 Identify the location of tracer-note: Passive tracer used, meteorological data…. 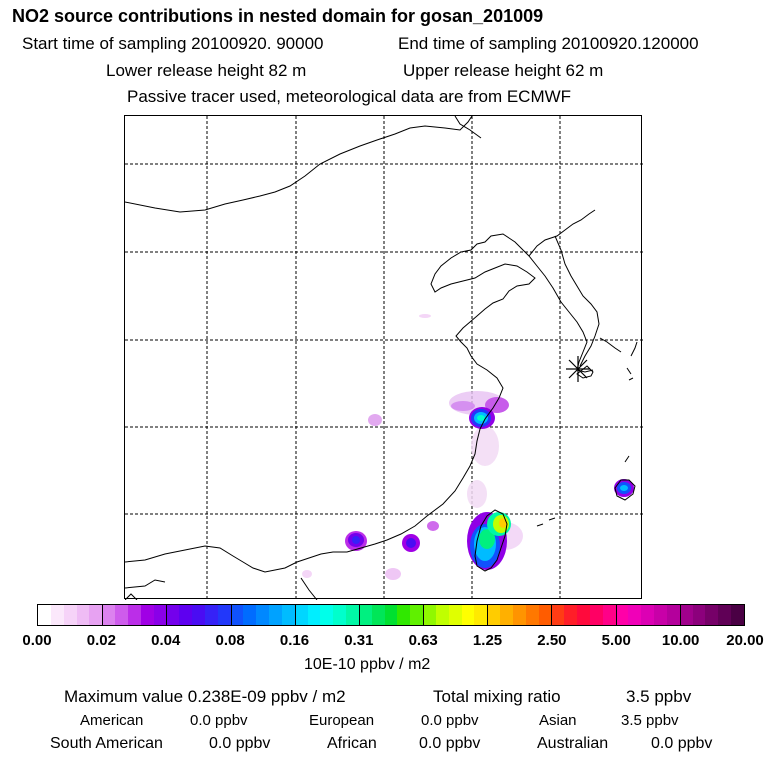
(349, 96).